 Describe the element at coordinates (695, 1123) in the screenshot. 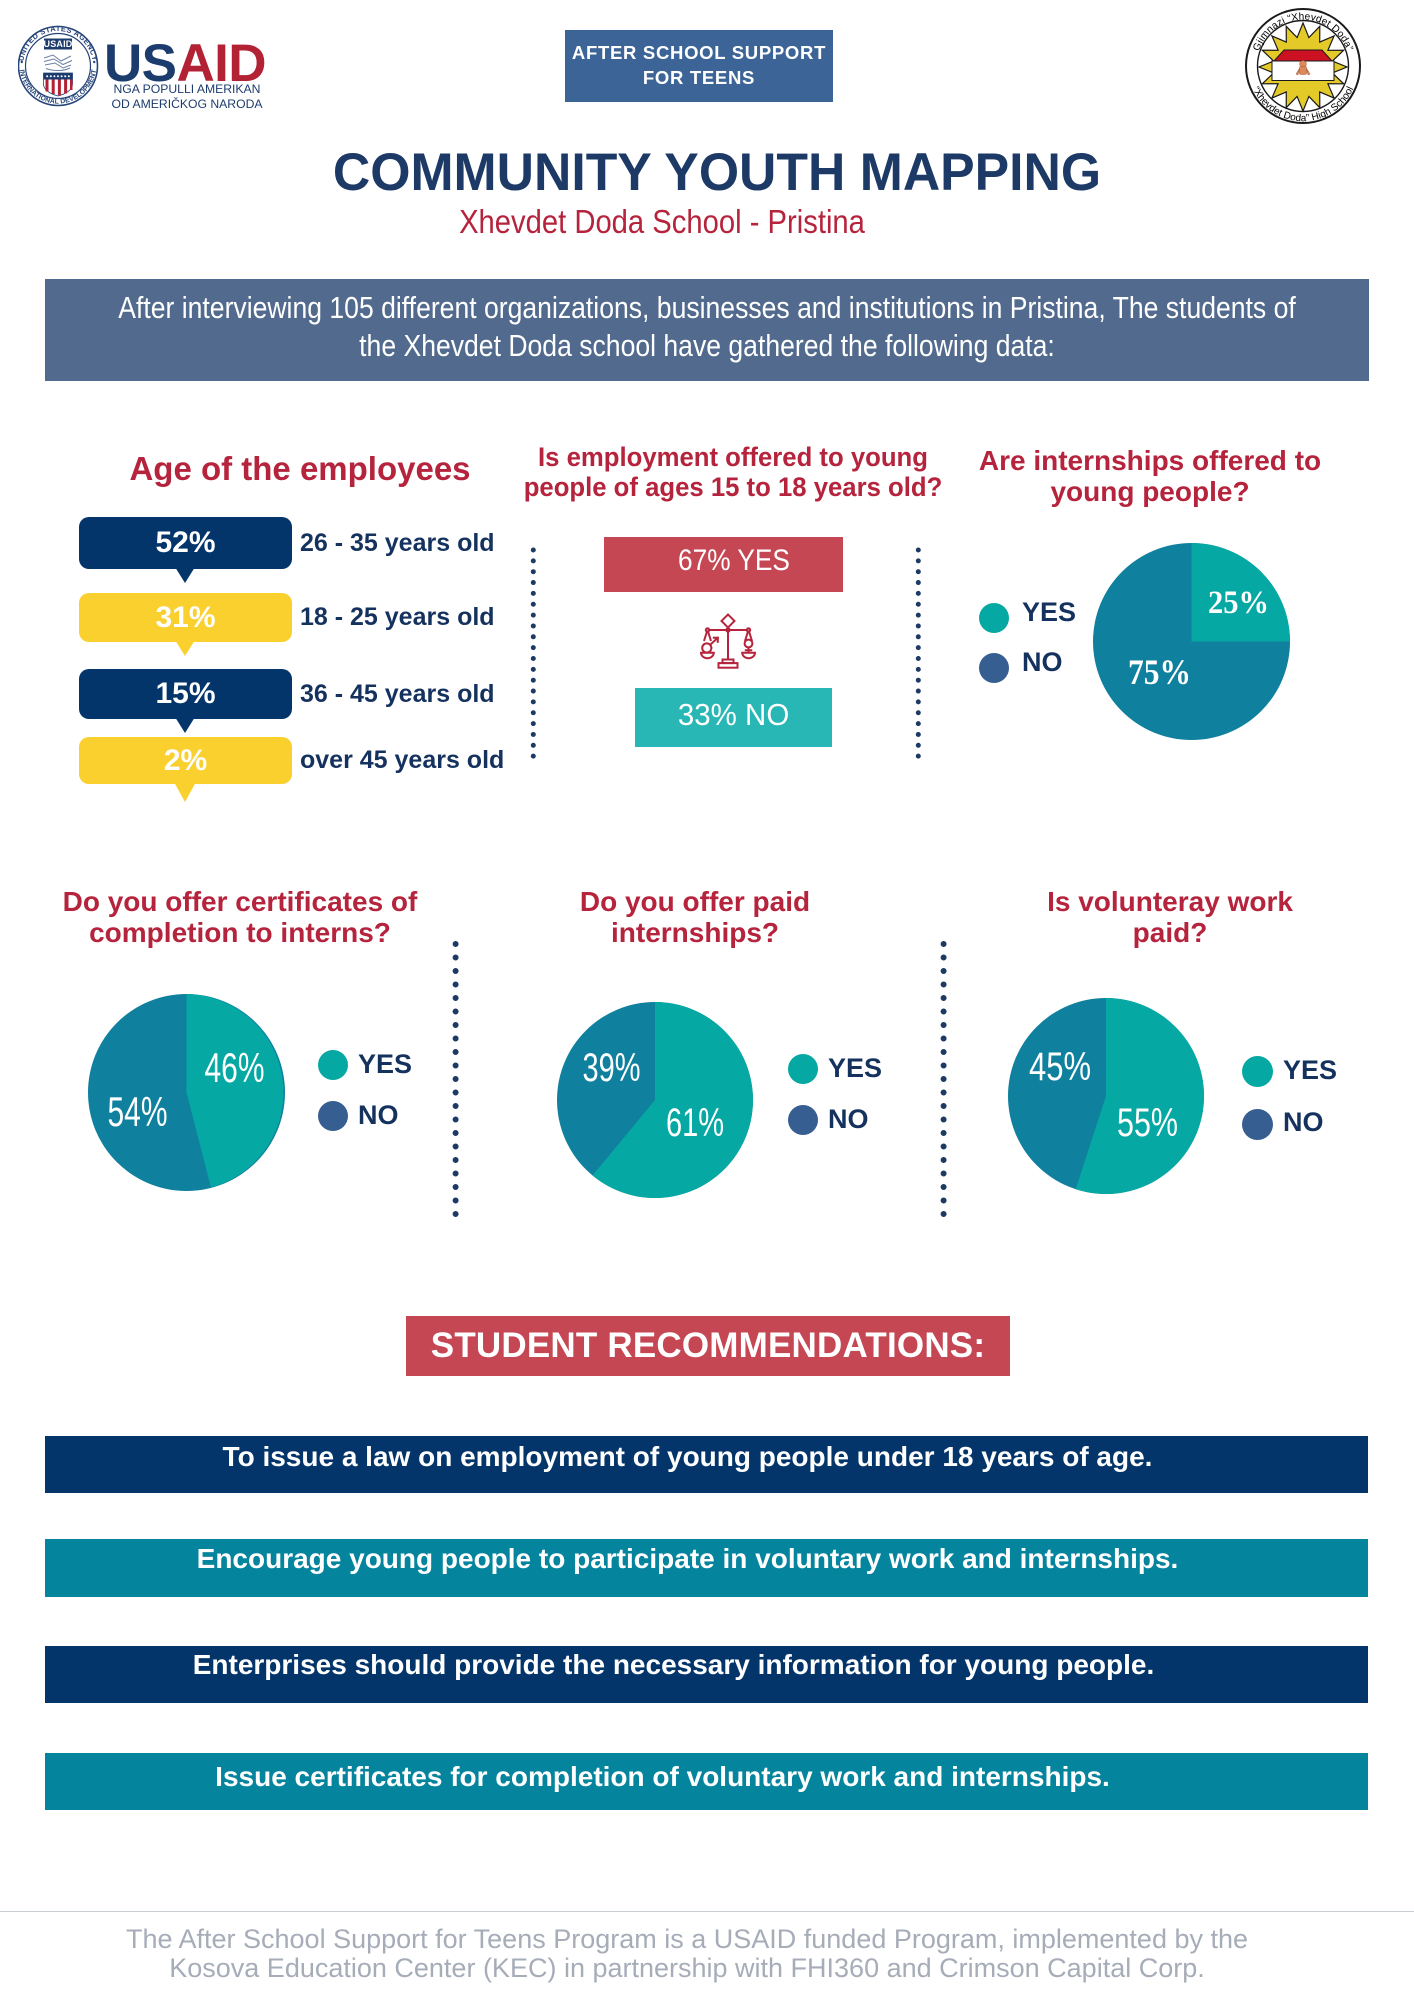

I see `svg-text: 61%` at that location.